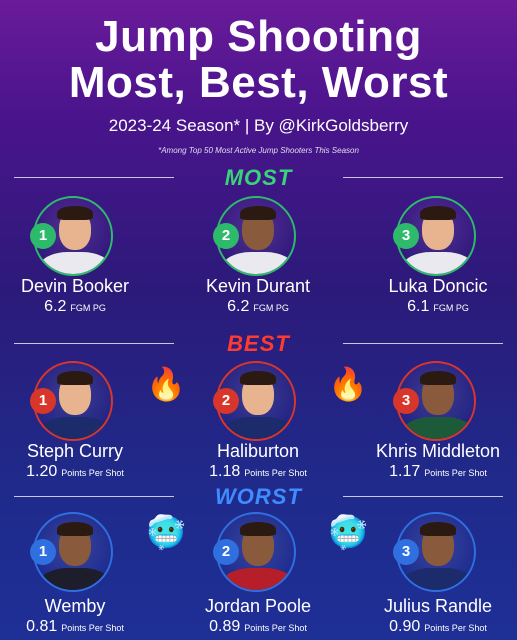 This screenshot has height=640, width=517. Describe the element at coordinates (258, 496) in the screenshot. I see `section-label-worst: WORST` at that location.